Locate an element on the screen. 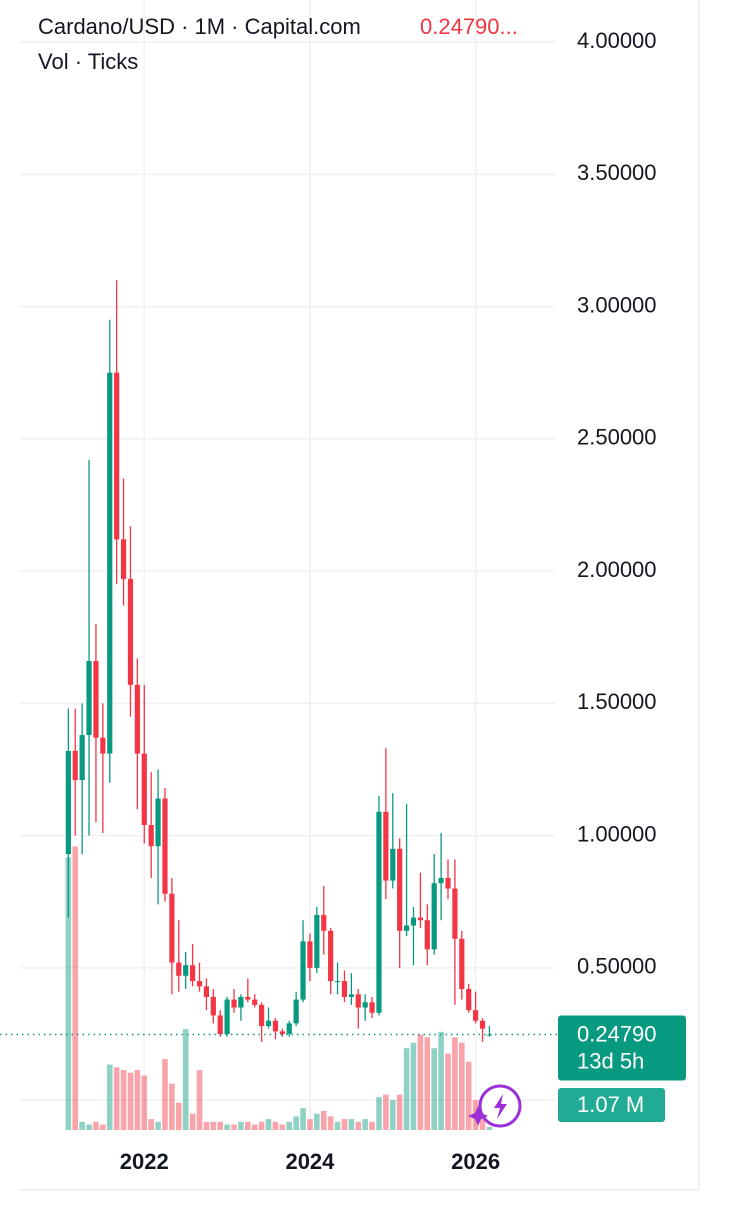 This screenshot has width=733, height=1205. assistant-icon is located at coordinates (495, 1106).